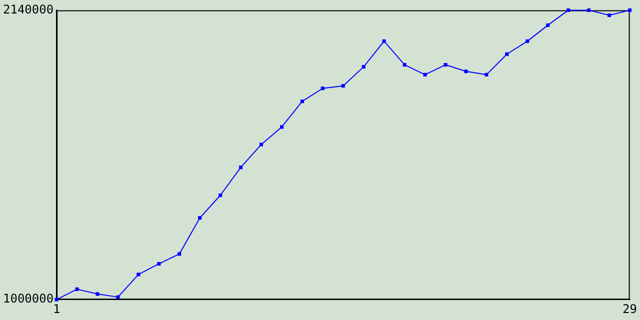 The image size is (640, 320). Describe the element at coordinates (629, 309) in the screenshot. I see `x-tick-label: 29` at that location.